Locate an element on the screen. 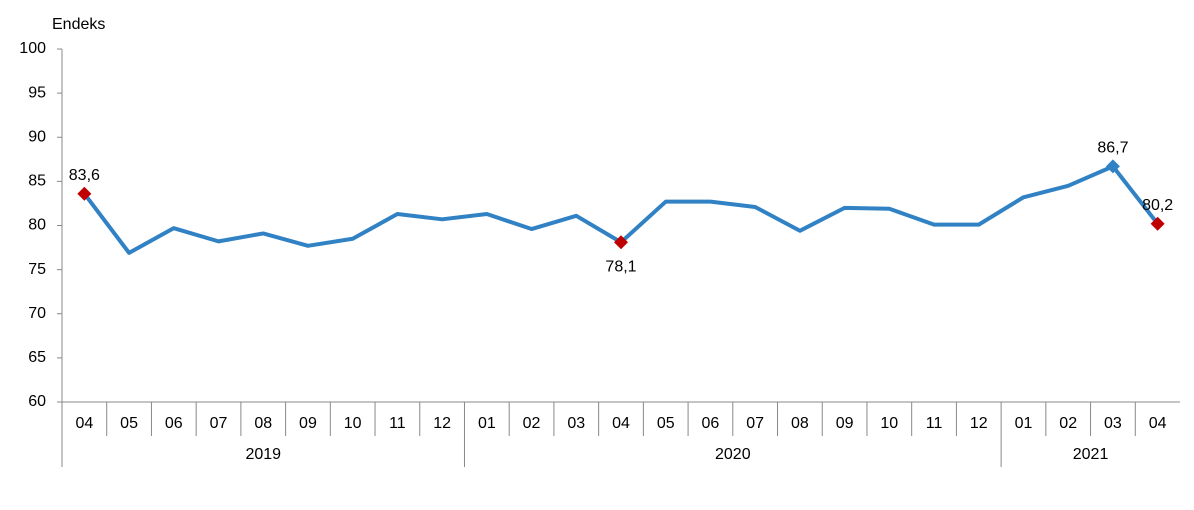 This screenshot has height=510, width=1194. y-tick-label: 75 is located at coordinates (37, 269).